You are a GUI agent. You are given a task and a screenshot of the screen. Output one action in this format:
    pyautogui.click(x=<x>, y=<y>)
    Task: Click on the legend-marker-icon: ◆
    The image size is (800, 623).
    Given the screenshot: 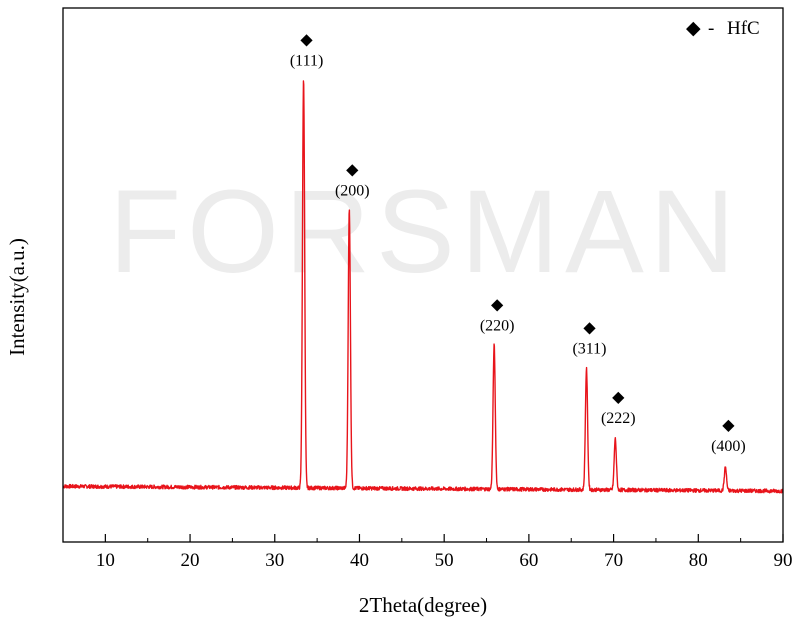 What is the action you would take?
    pyautogui.click(x=693, y=28)
    